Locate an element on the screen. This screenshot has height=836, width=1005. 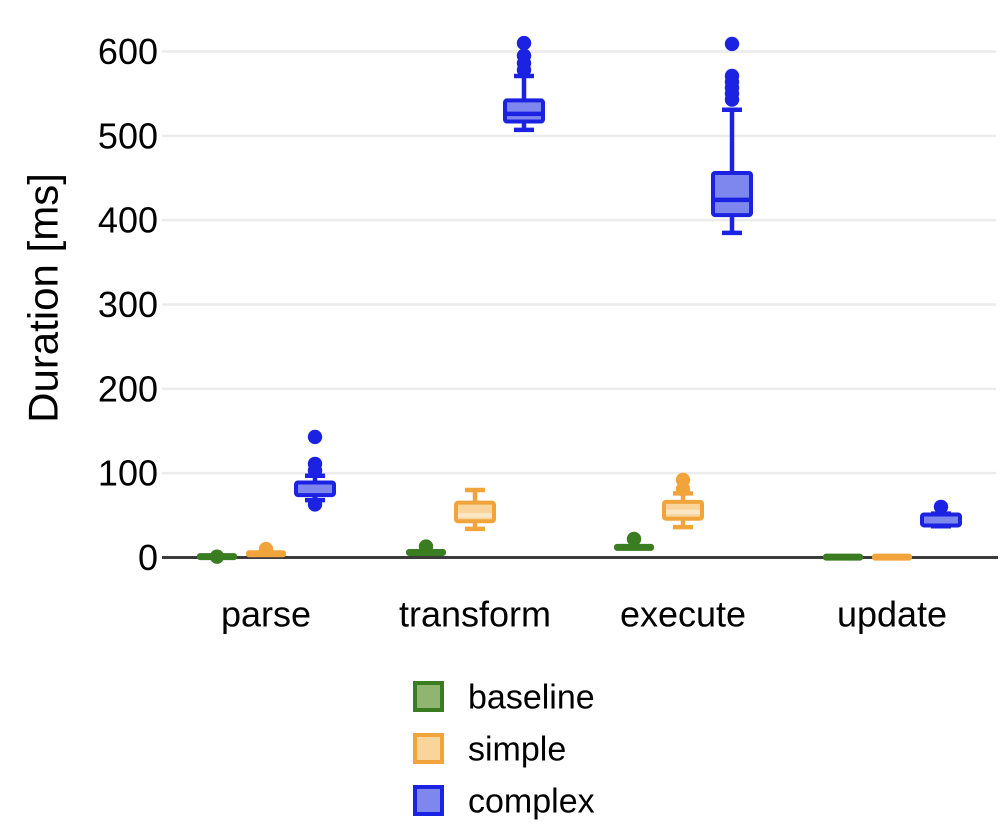
y-tick-label: 500 is located at coordinates (128, 135).